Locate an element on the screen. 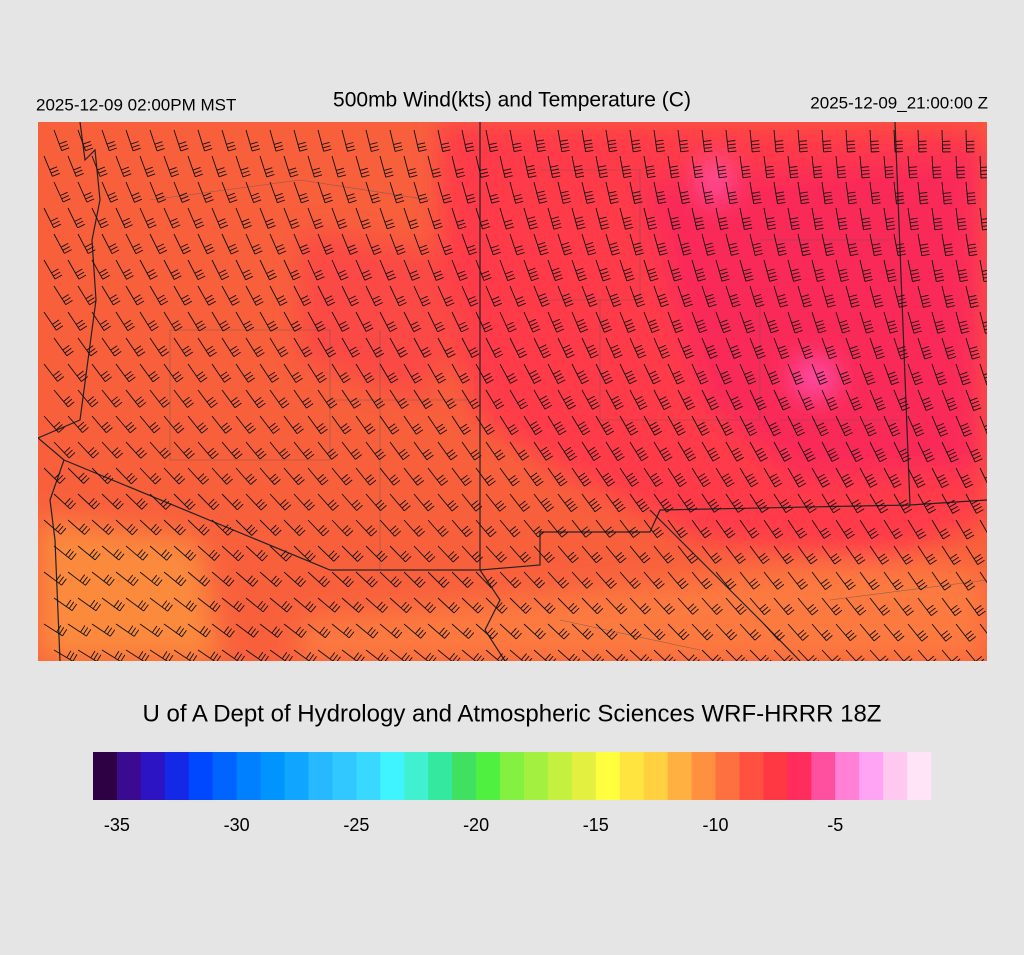 This screenshot has width=1024, height=955. colorbar-tick-label: -15 is located at coordinates (596, 825).